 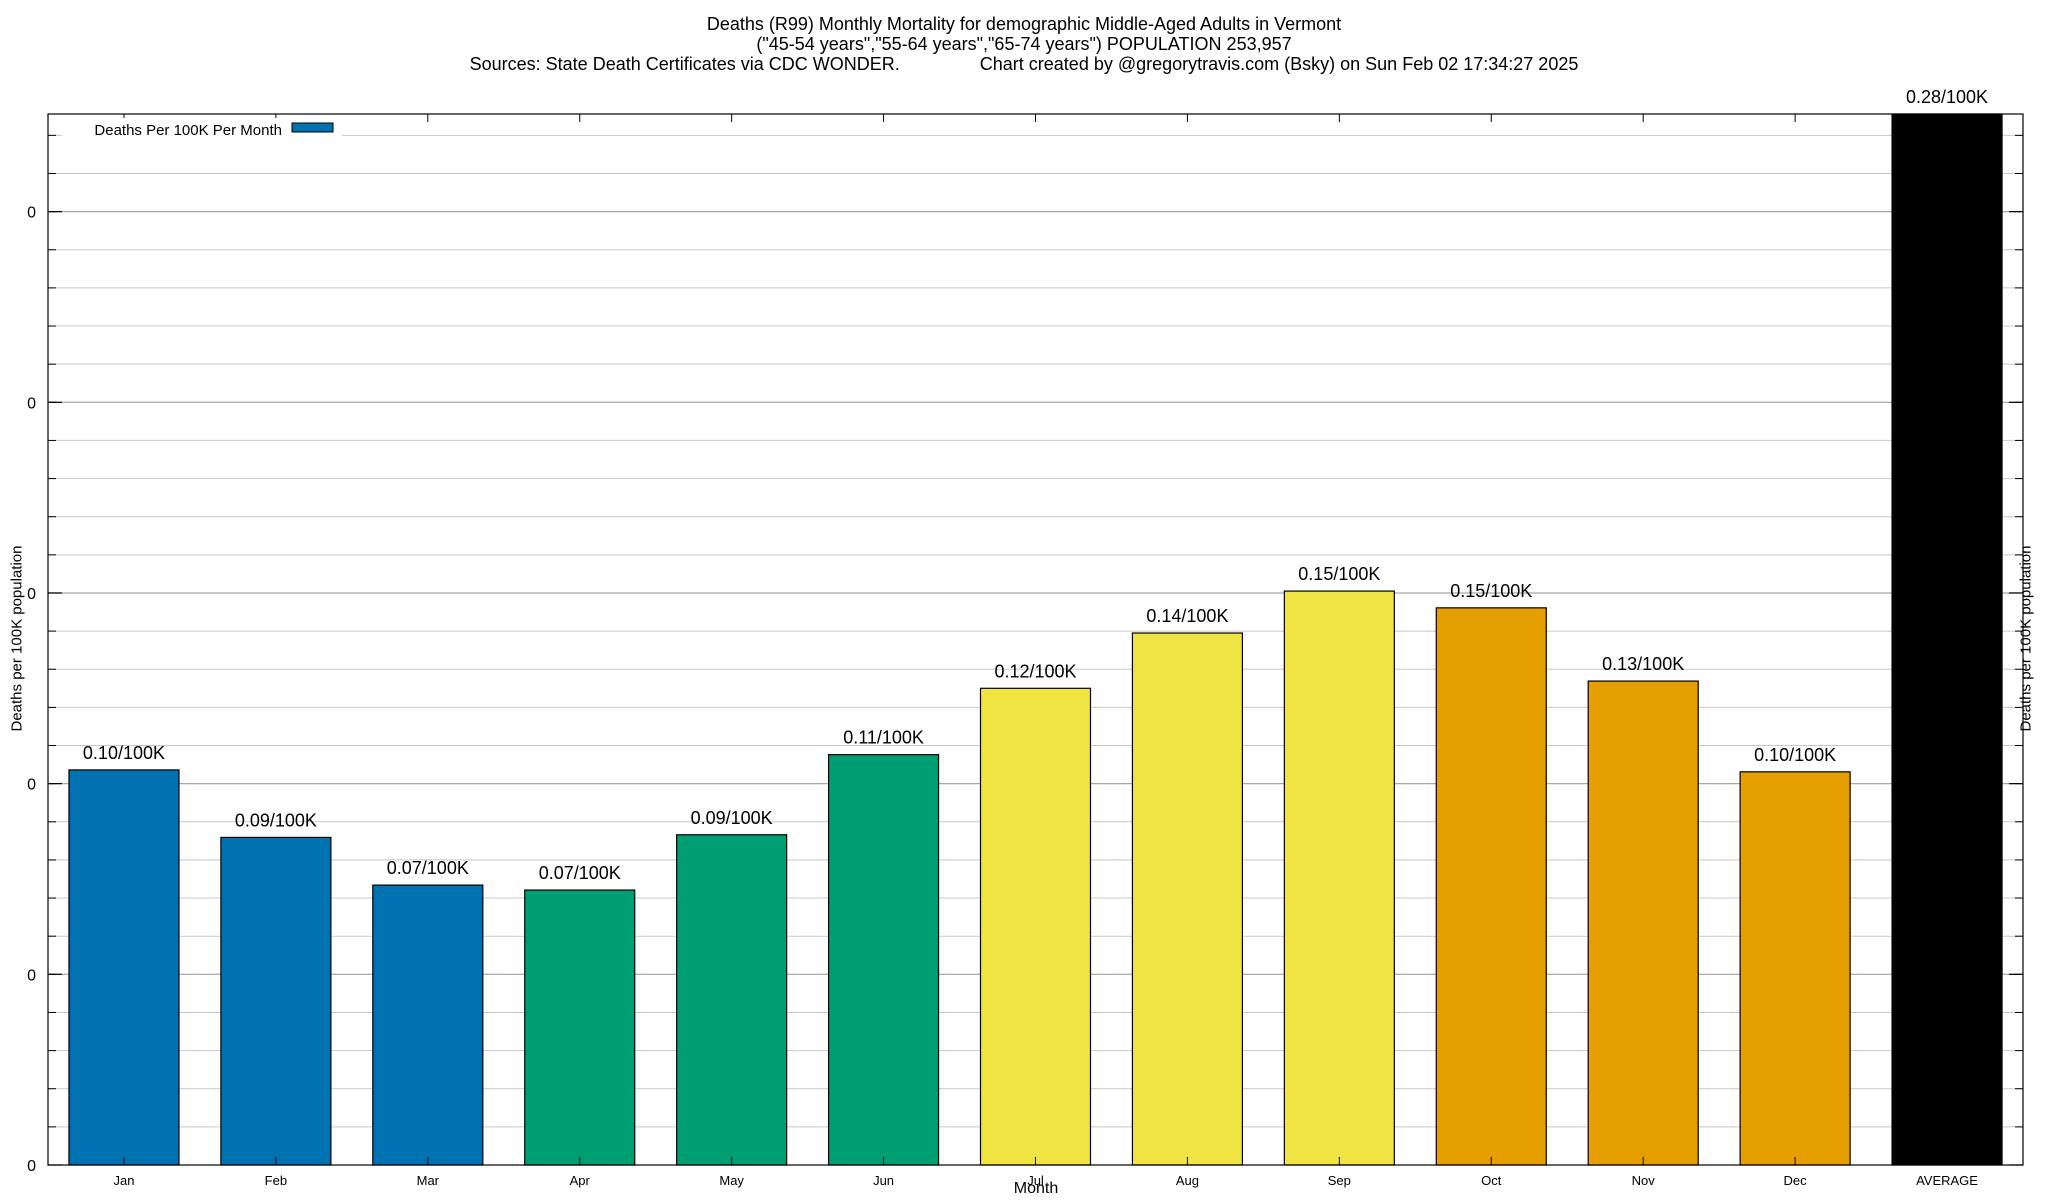 I want to click on data-label-jun: 0.11/100K, so click(x=883, y=738).